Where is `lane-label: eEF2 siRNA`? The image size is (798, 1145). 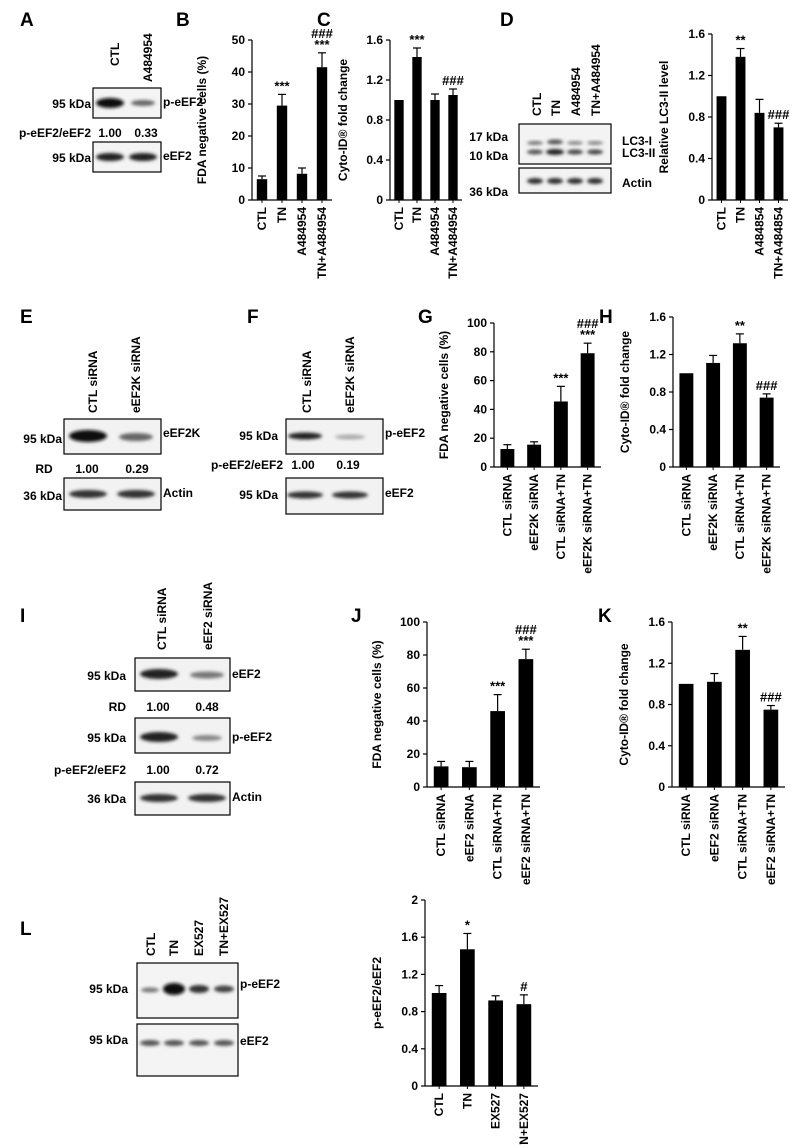 lane-label: eEF2 siRNA is located at coordinates (208, 616).